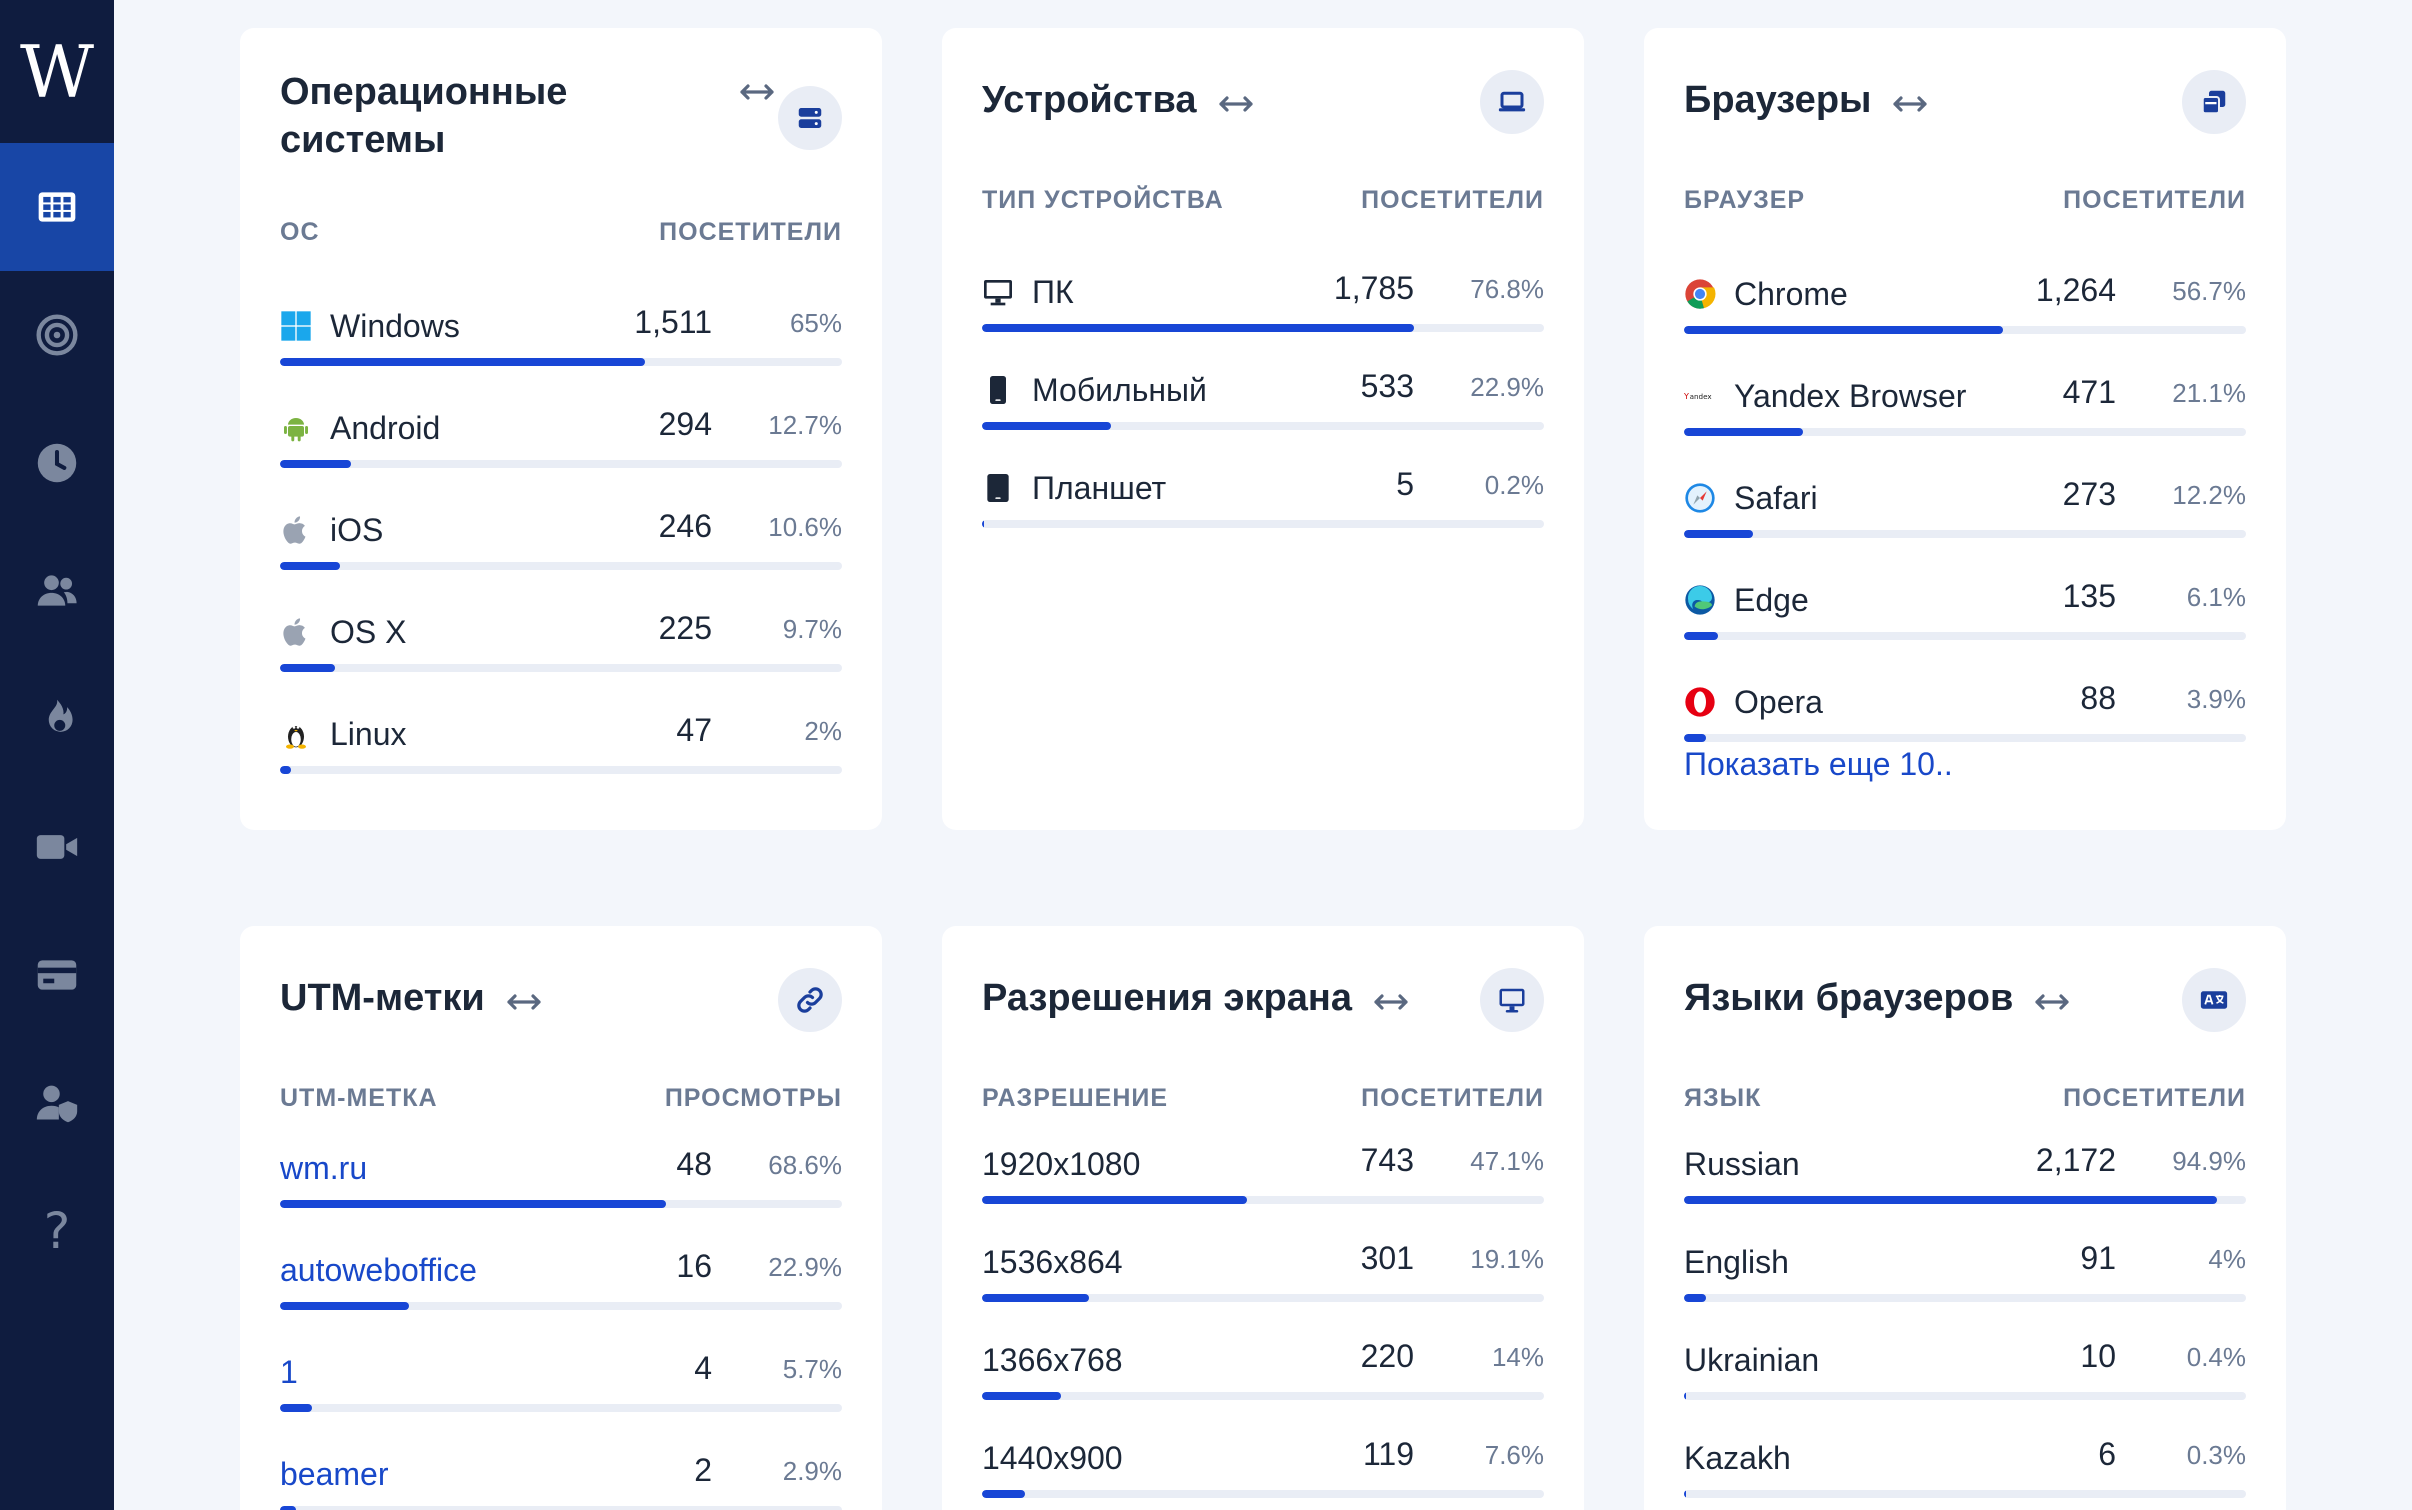 Image resolution: width=2412 pixels, height=1510 pixels. What do you see at coordinates (1965, 514) in the screenshot?
I see `list-item: Safari 273 12.2%` at bounding box center [1965, 514].